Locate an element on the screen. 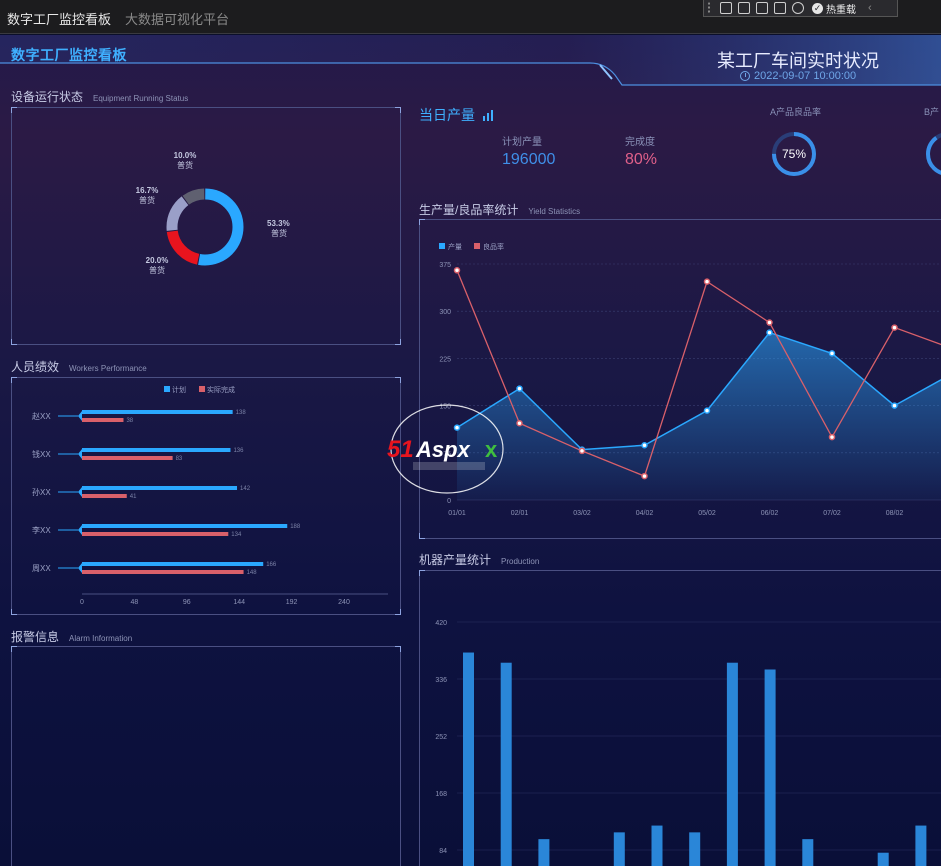 The width and height of the screenshot is (941, 866). worker-name: 周XX is located at coordinates (41, 568).